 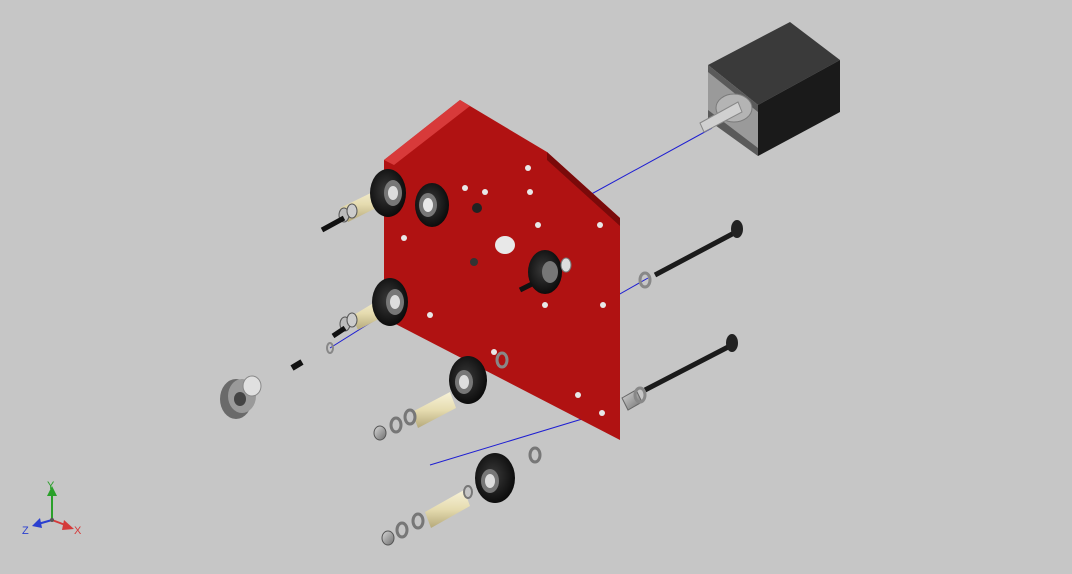 What do you see at coordinates (78, 531) in the screenshot?
I see `x-axis-label: X` at bounding box center [78, 531].